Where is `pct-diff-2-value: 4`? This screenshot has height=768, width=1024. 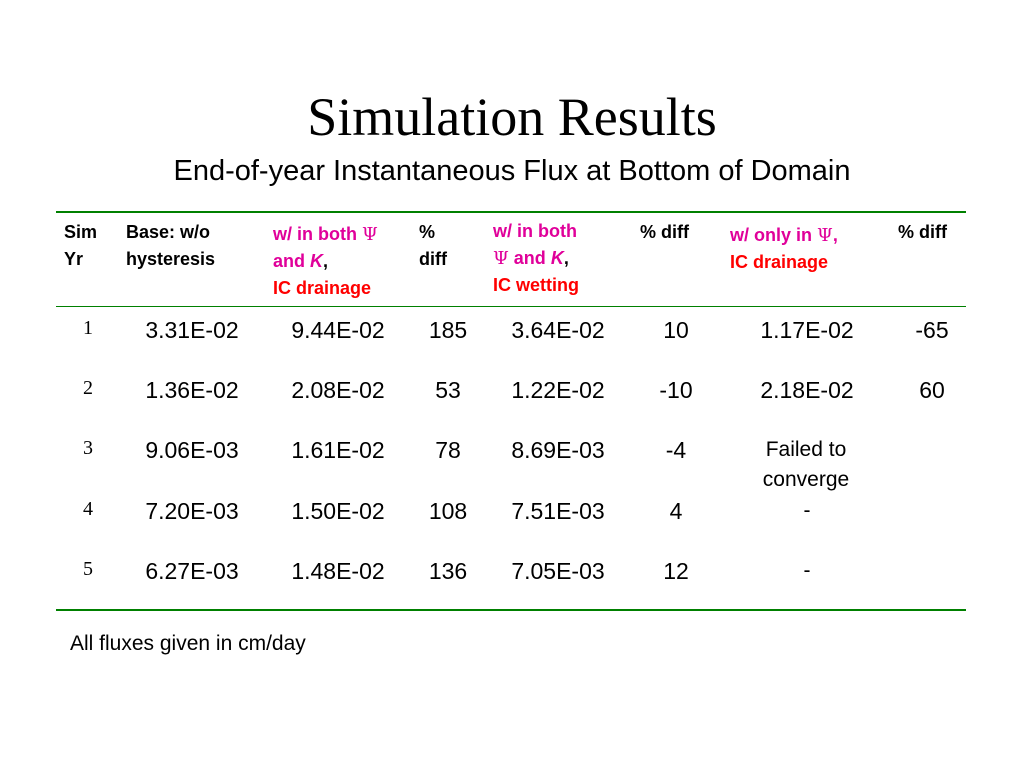
pct-diff-2-value: 4 is located at coordinates (676, 511).